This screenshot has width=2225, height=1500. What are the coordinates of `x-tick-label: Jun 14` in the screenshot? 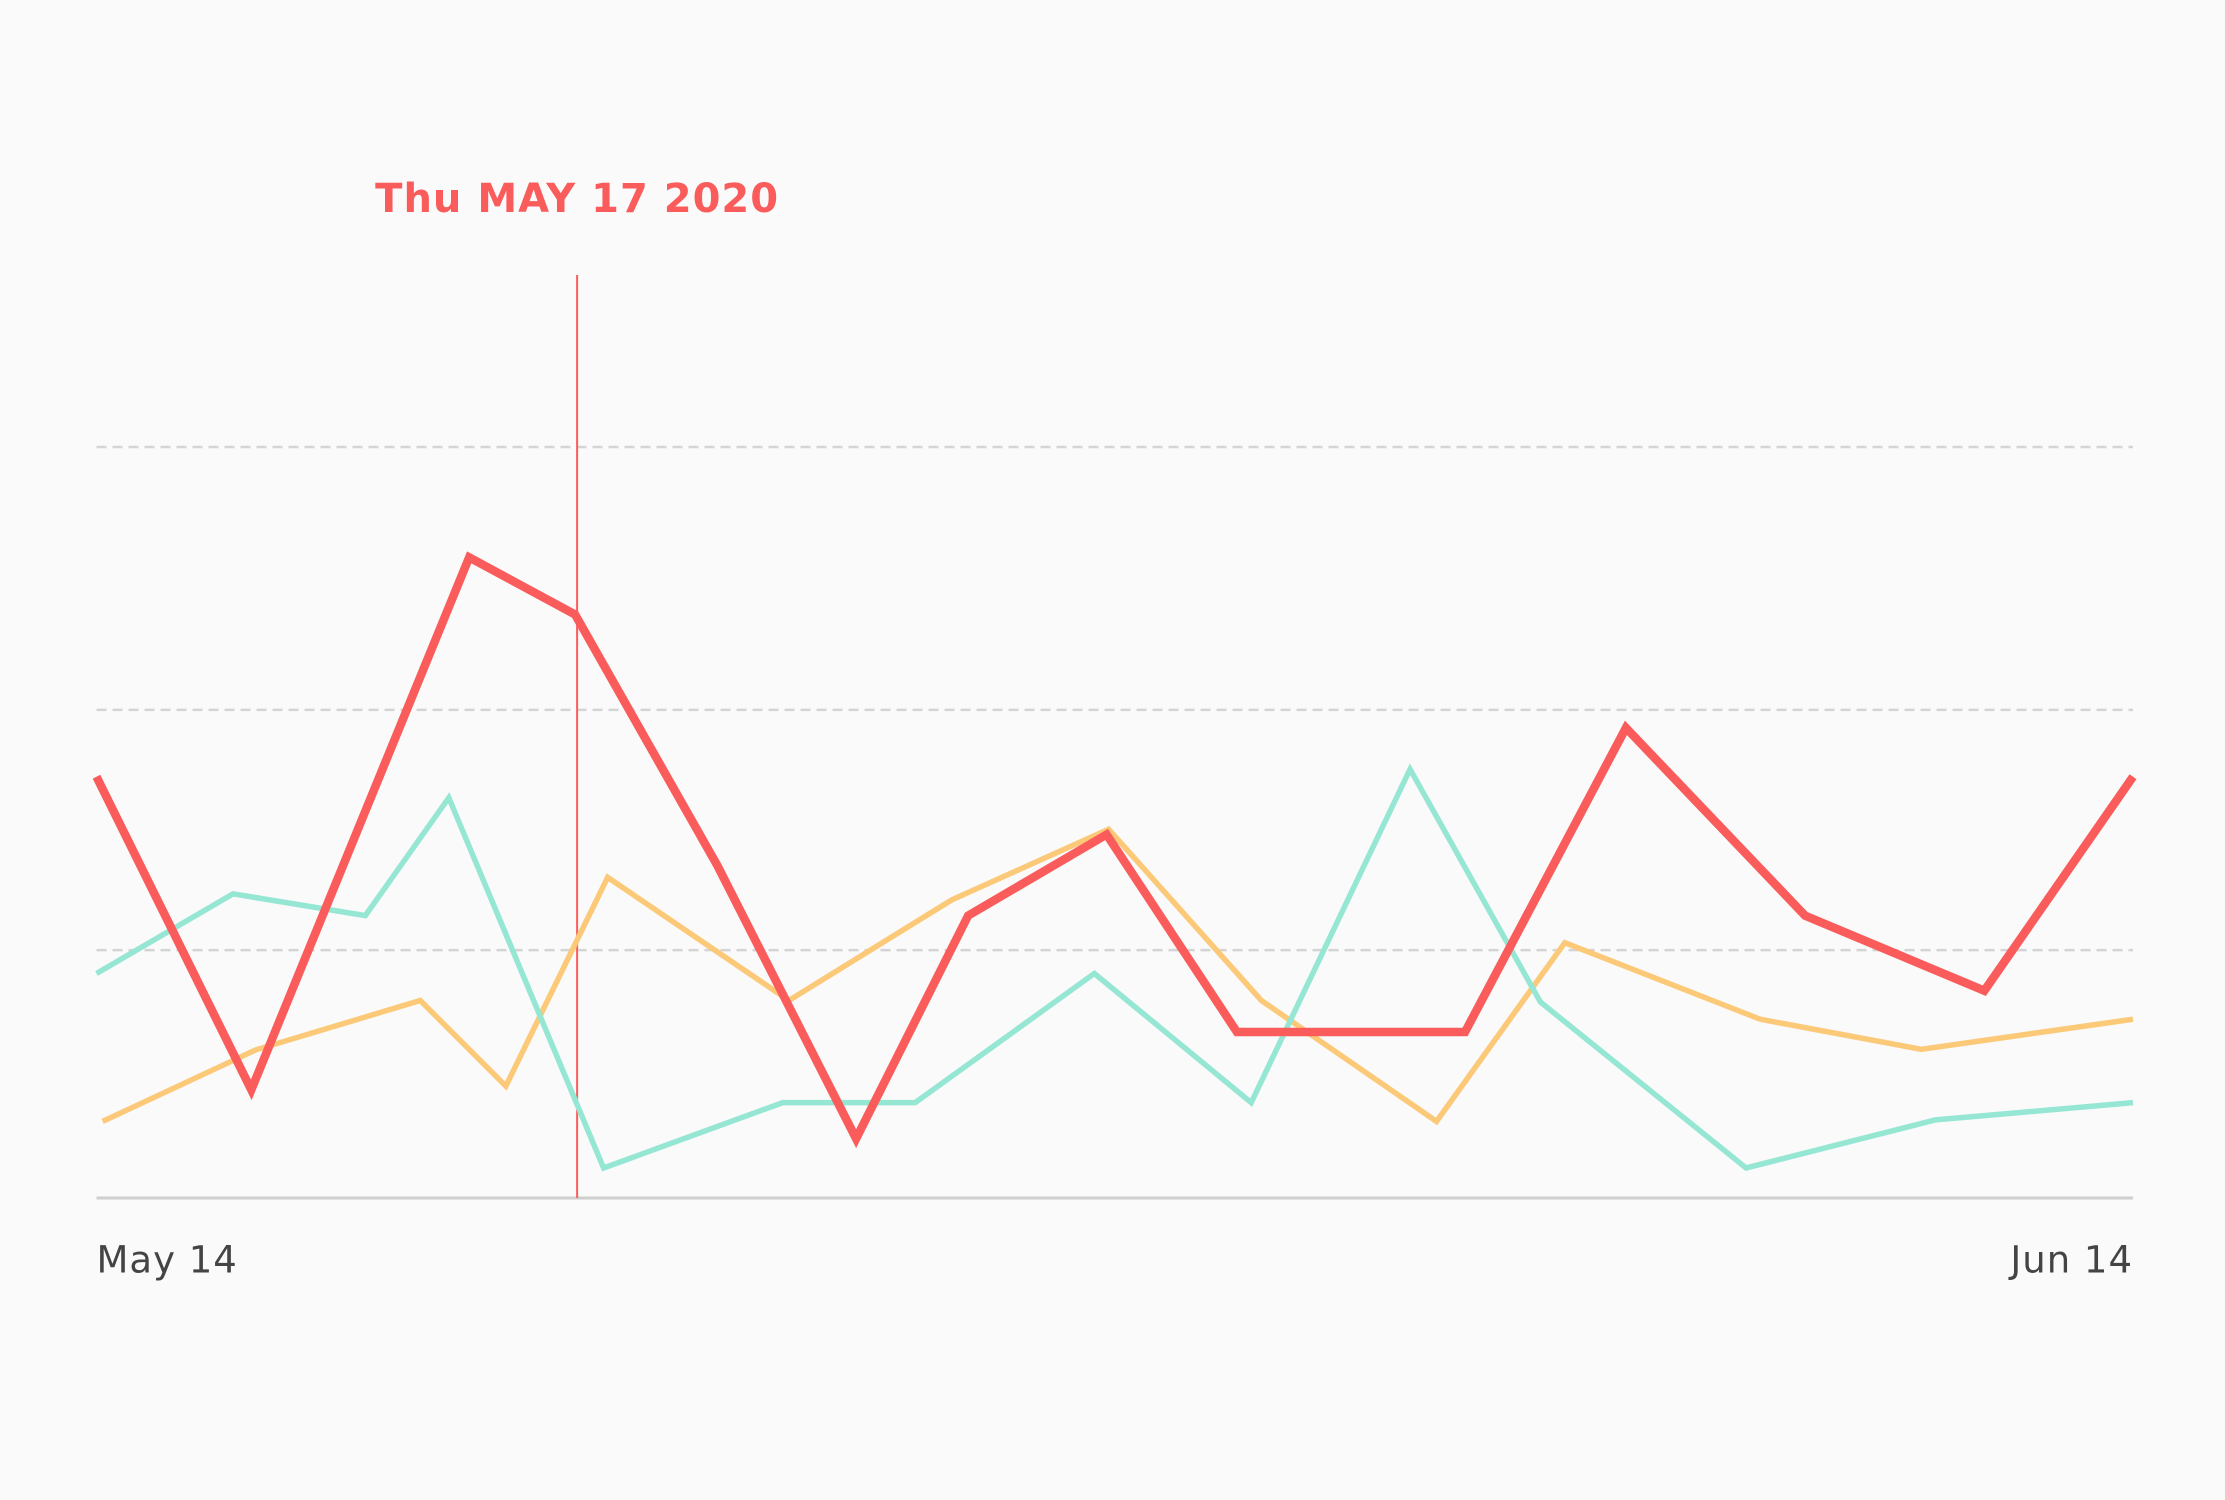 It's located at (2070, 1260).